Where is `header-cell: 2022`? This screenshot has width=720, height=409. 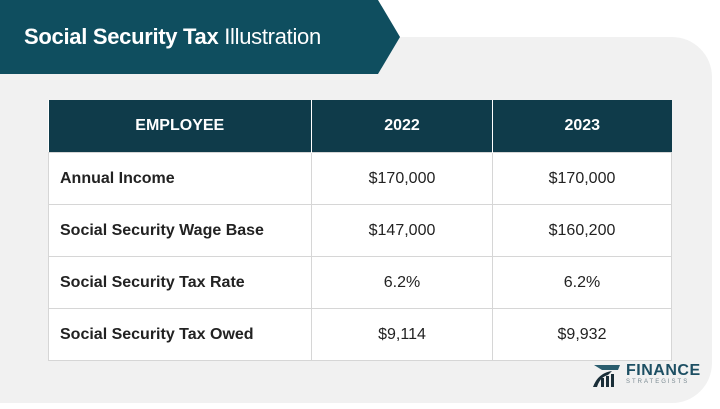 header-cell: 2022 is located at coordinates (402, 126).